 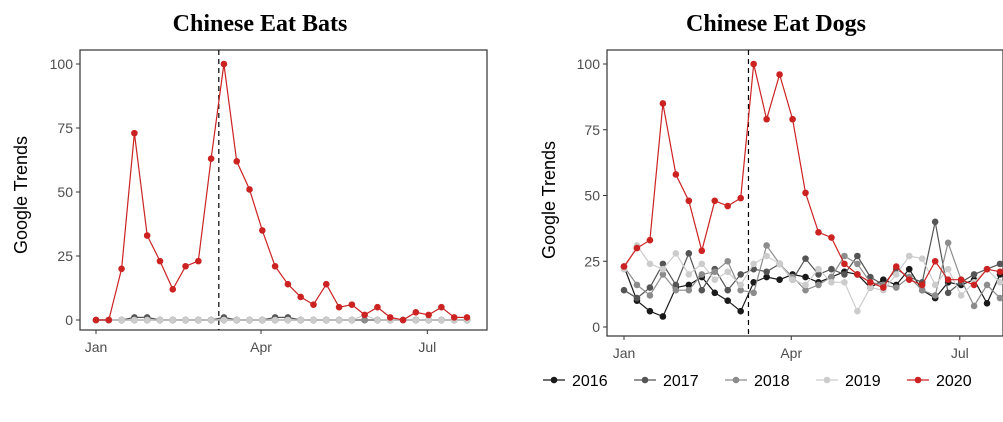 I want to click on legend-key-point-2020, so click(x=918, y=380).